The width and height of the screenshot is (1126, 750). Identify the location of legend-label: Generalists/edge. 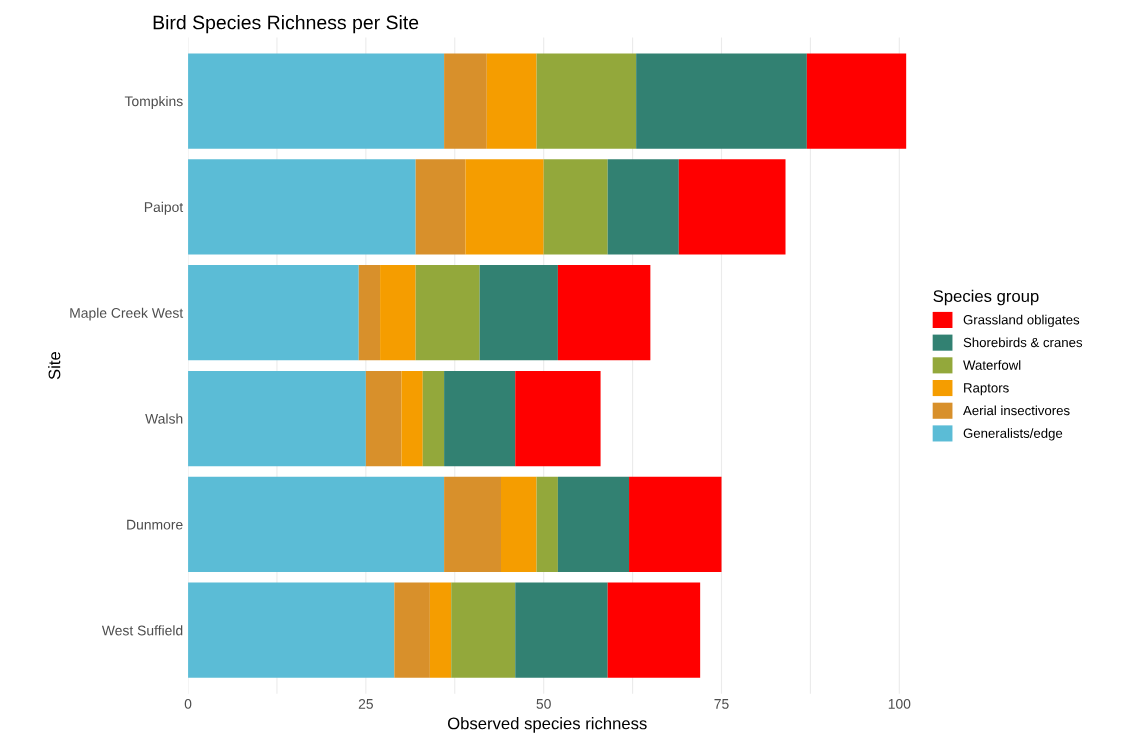
(1013, 434).